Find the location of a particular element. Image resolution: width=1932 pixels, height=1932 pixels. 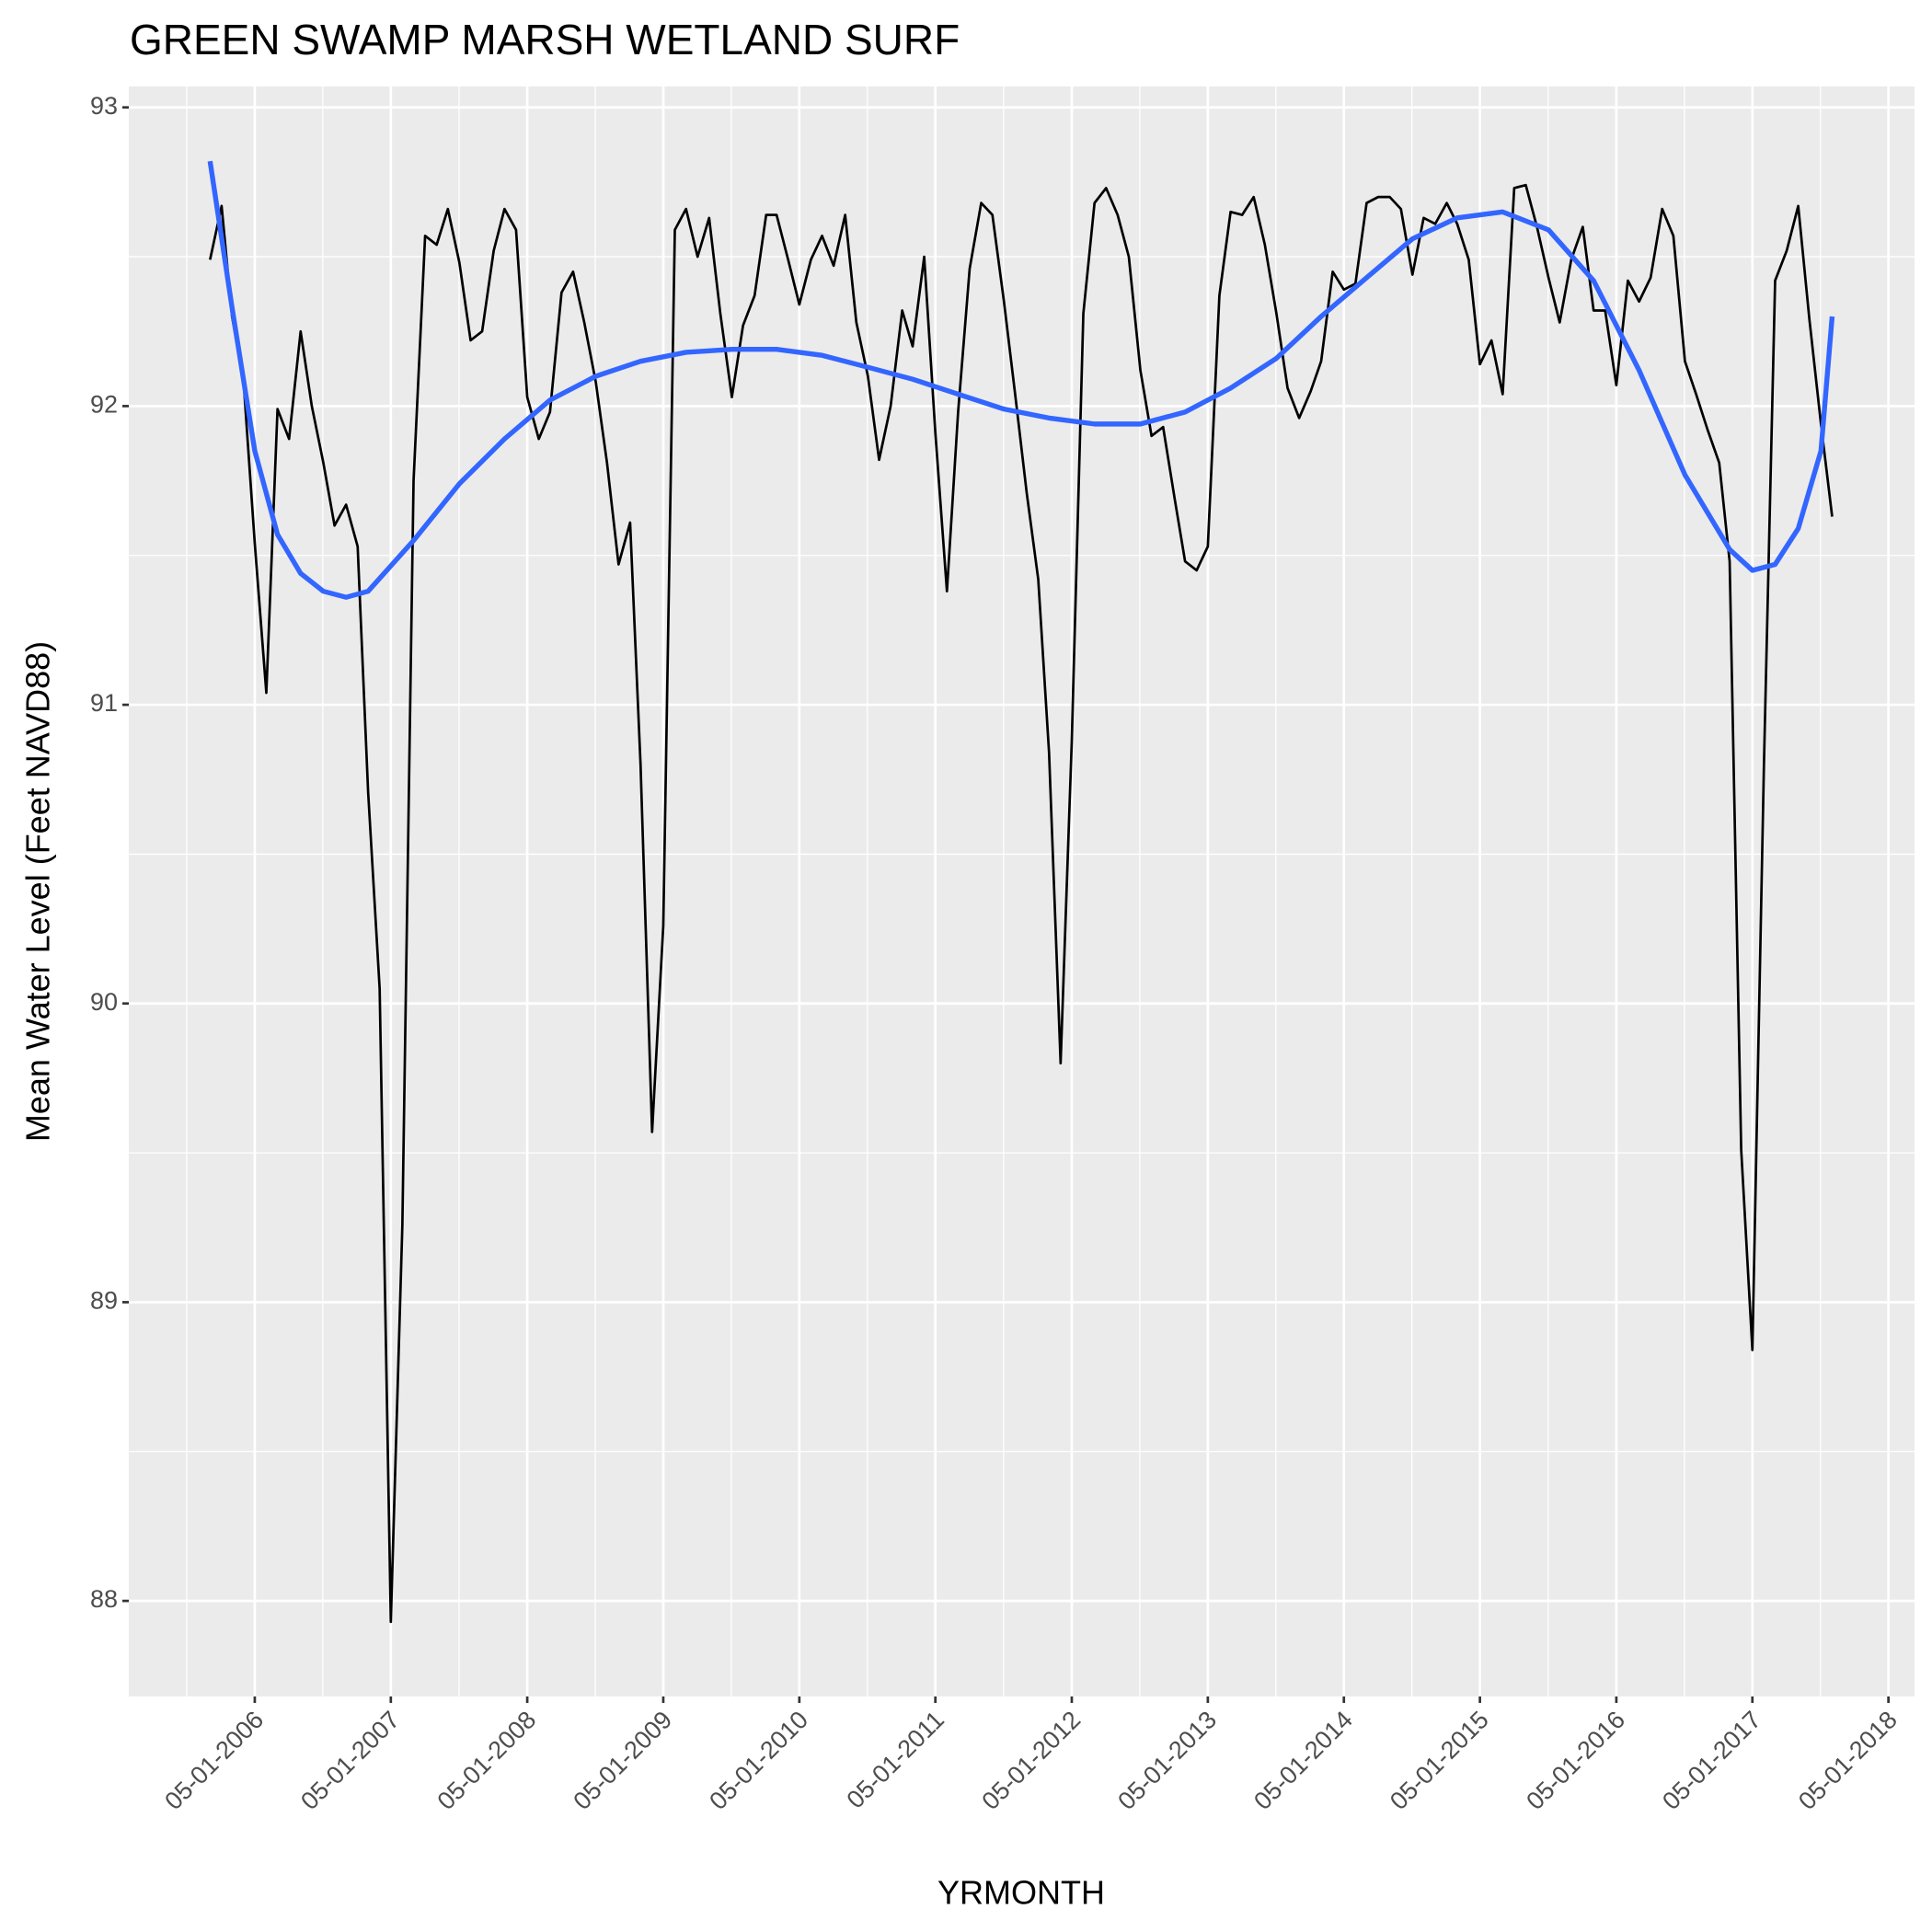

y-tick-label: 93 is located at coordinates (104, 106).